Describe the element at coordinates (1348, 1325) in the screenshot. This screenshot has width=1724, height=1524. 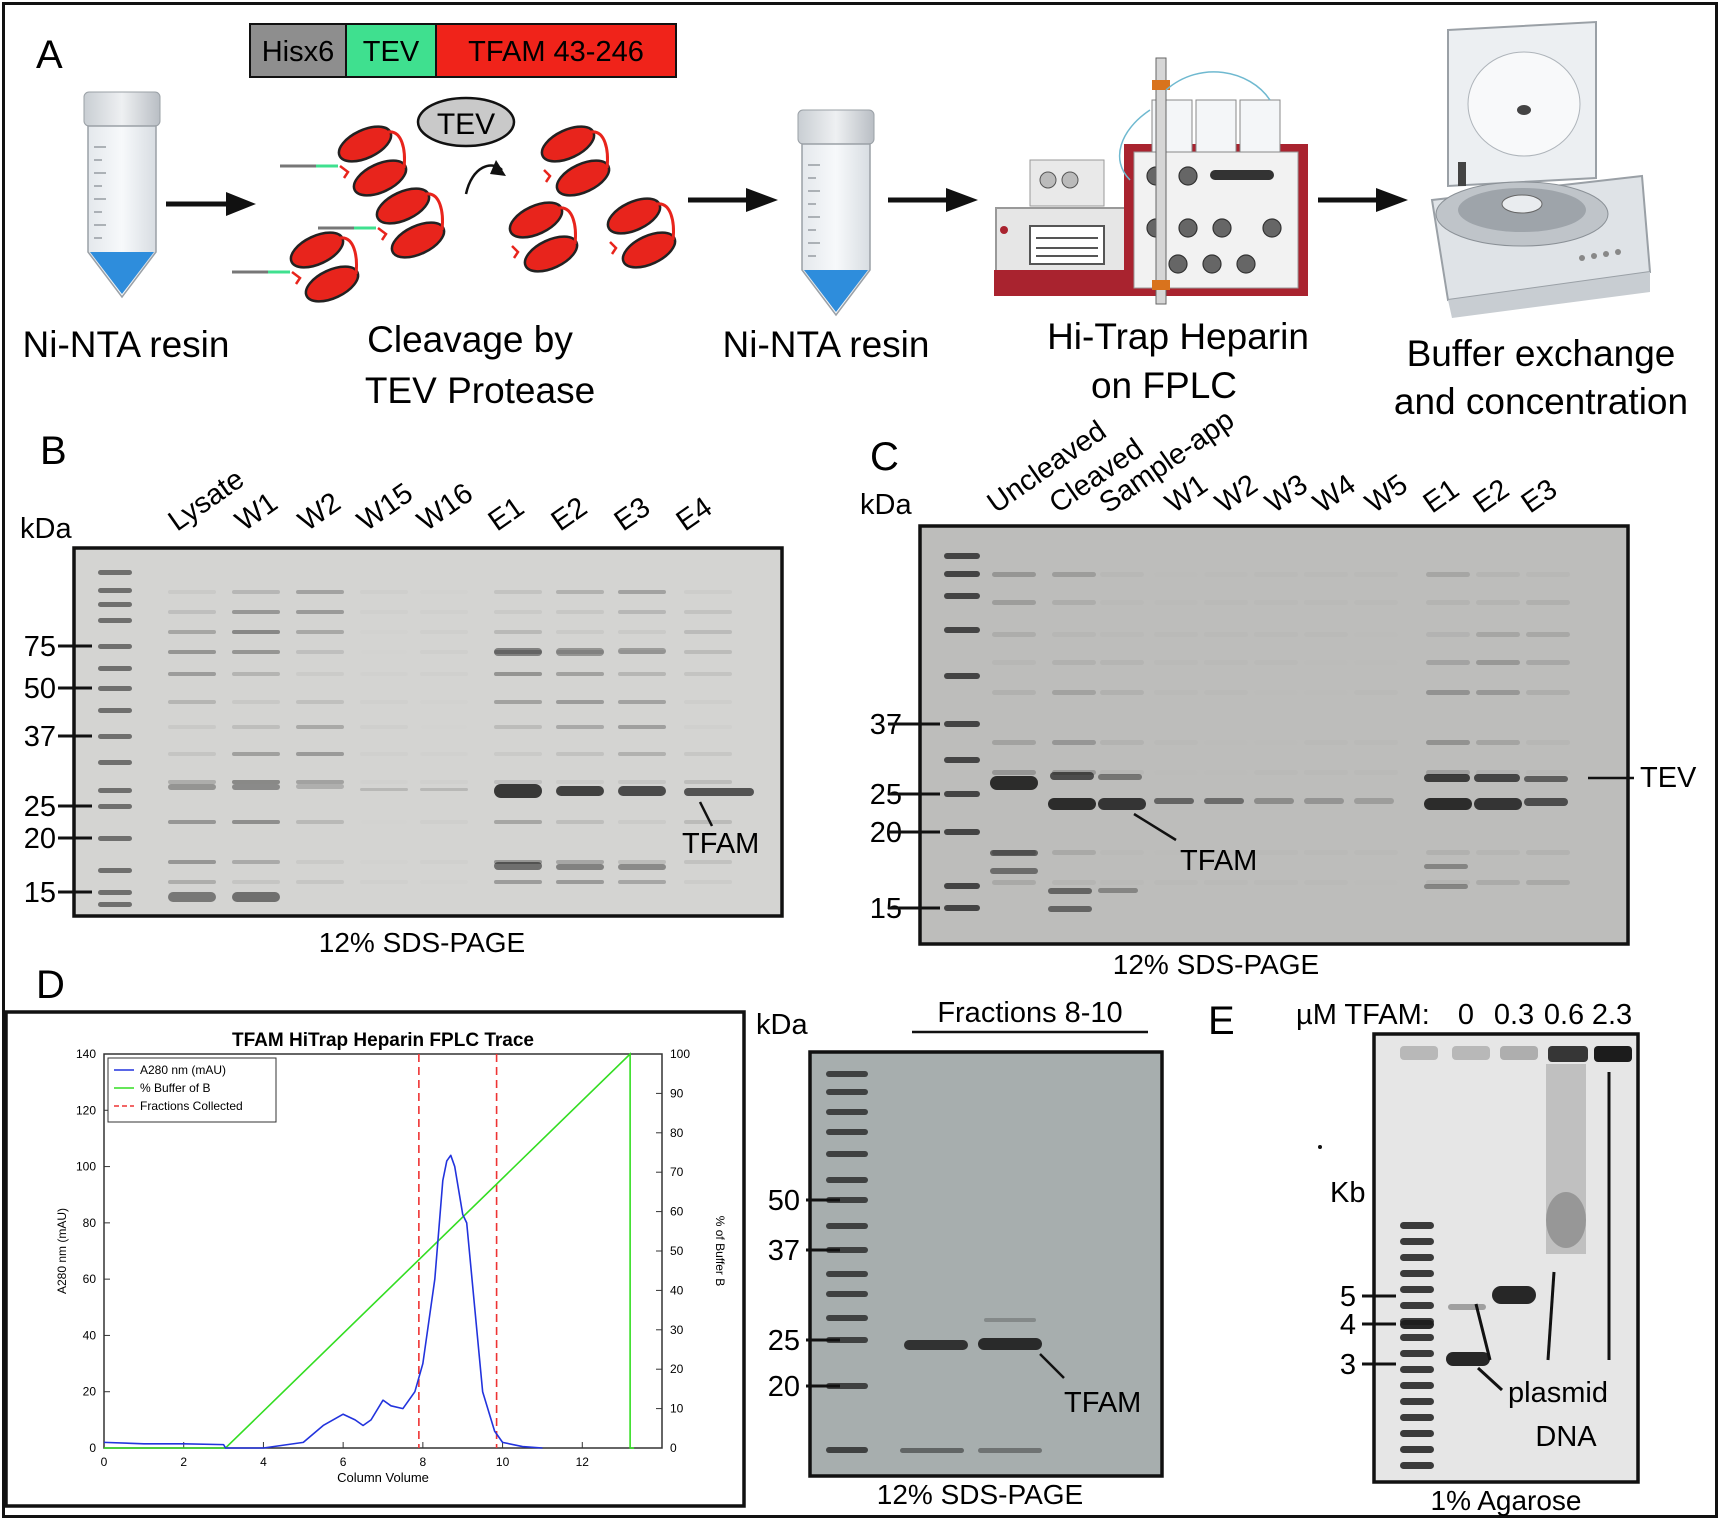
I see `gel-e-marker-label: 4` at that location.